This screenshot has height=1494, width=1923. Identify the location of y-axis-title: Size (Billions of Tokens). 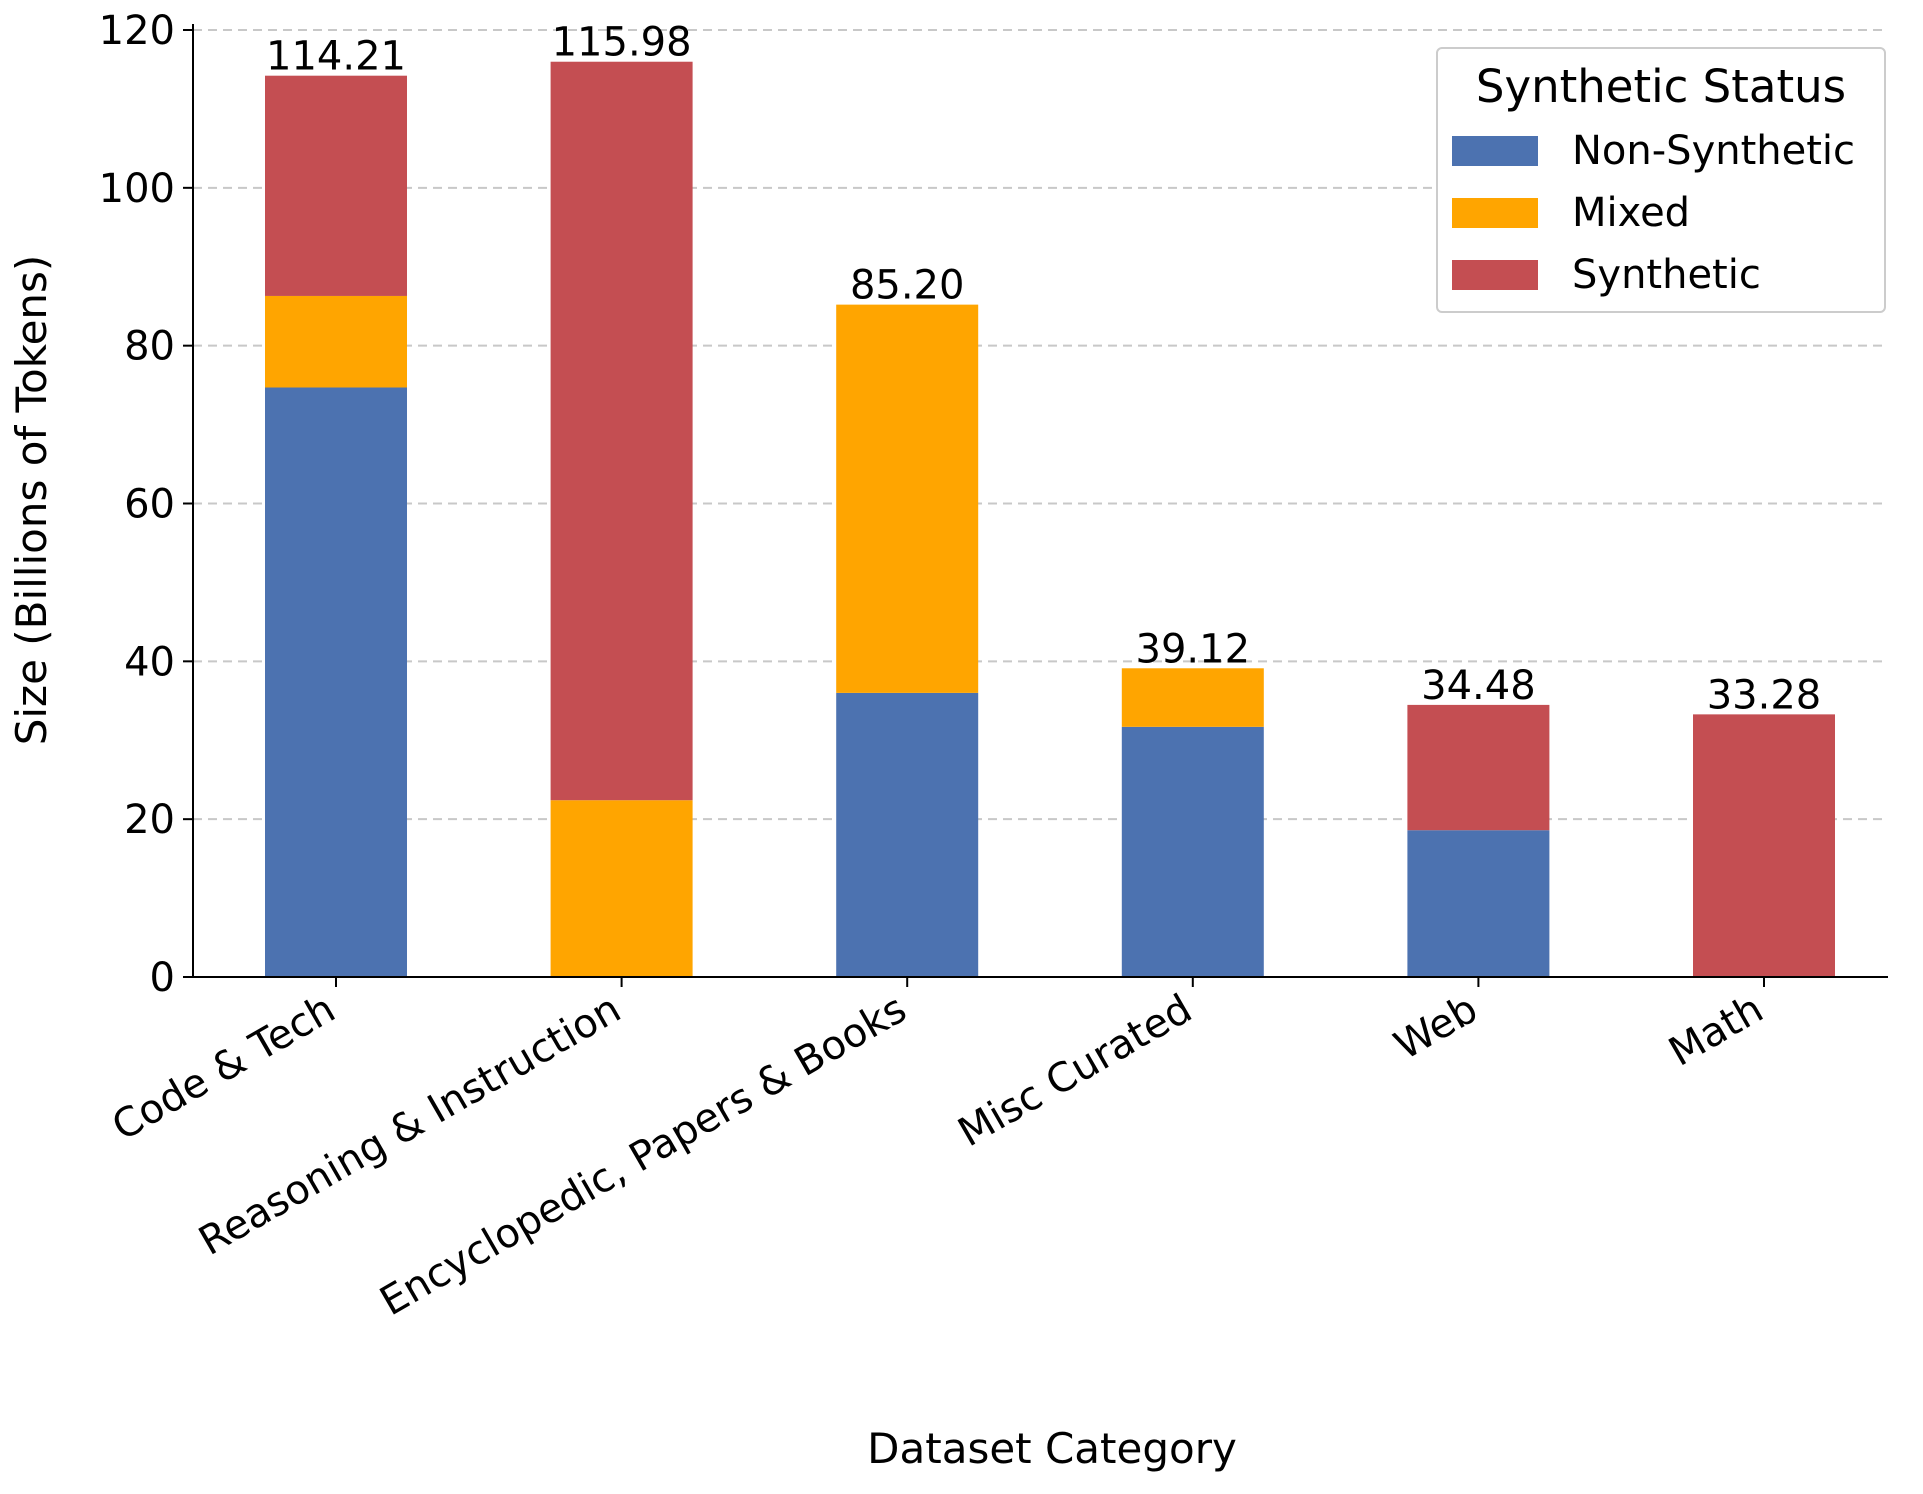
(31, 500).